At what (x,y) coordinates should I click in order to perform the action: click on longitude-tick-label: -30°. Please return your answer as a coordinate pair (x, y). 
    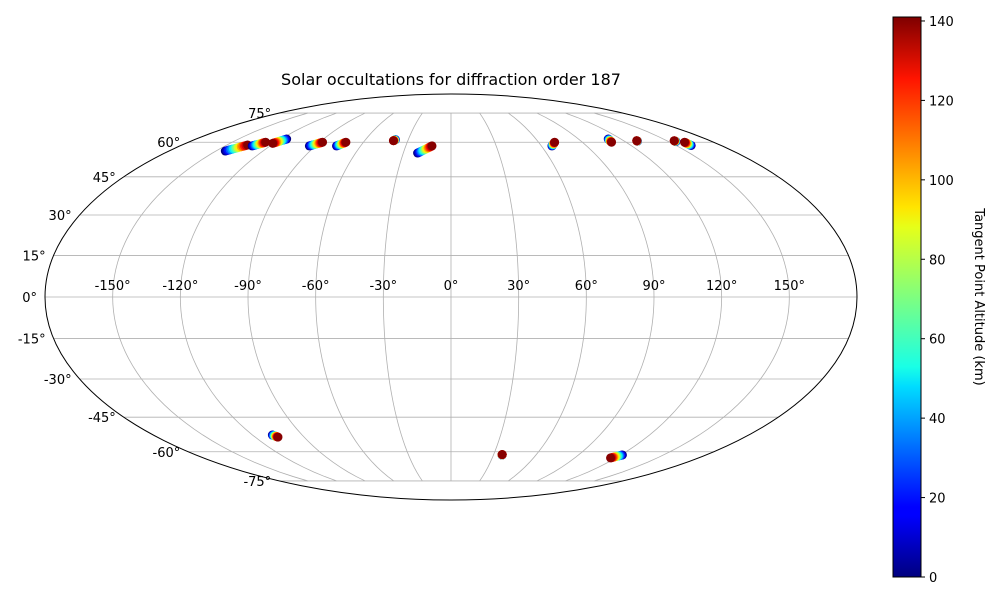
    Looking at the image, I should click on (383, 286).